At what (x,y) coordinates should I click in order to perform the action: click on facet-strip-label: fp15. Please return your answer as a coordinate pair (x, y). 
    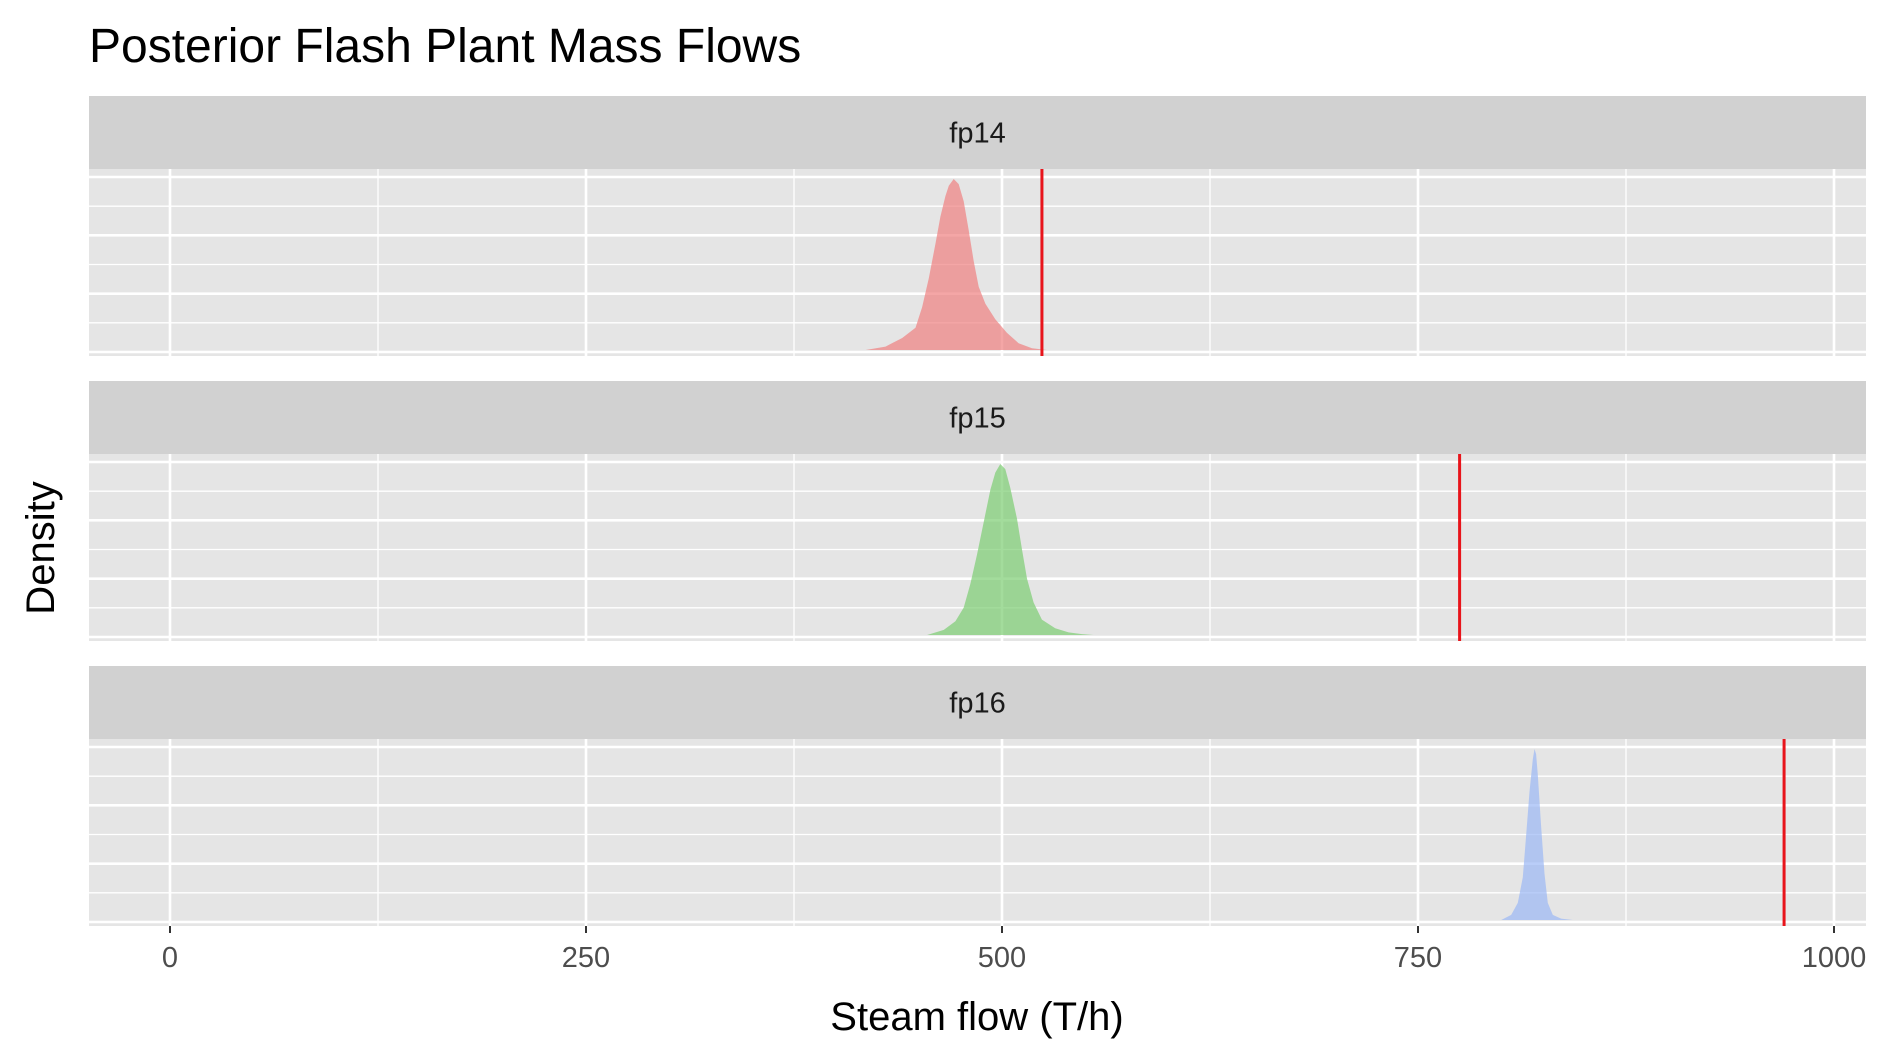
    Looking at the image, I should click on (977, 419).